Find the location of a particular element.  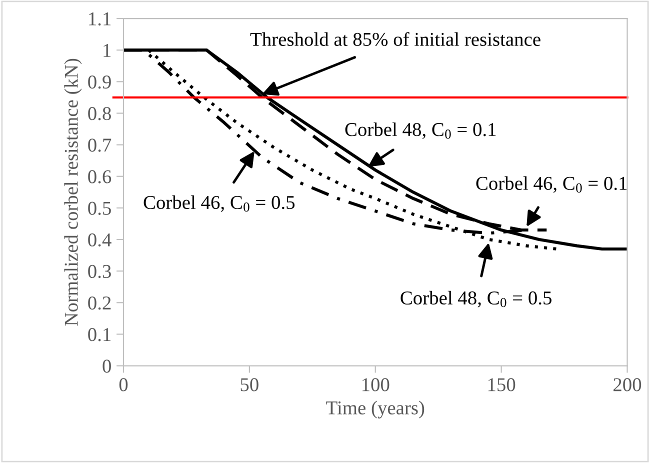

y-tick-label: 0.5 is located at coordinates (99, 208).